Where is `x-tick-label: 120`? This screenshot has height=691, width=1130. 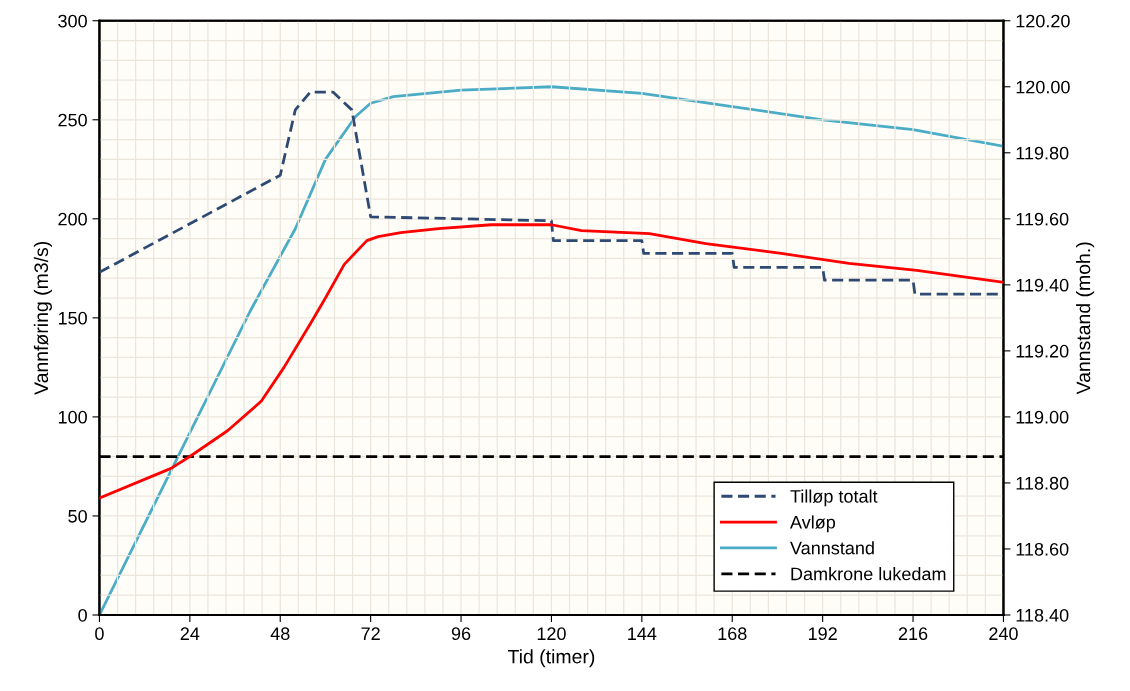 x-tick-label: 120 is located at coordinates (551, 634).